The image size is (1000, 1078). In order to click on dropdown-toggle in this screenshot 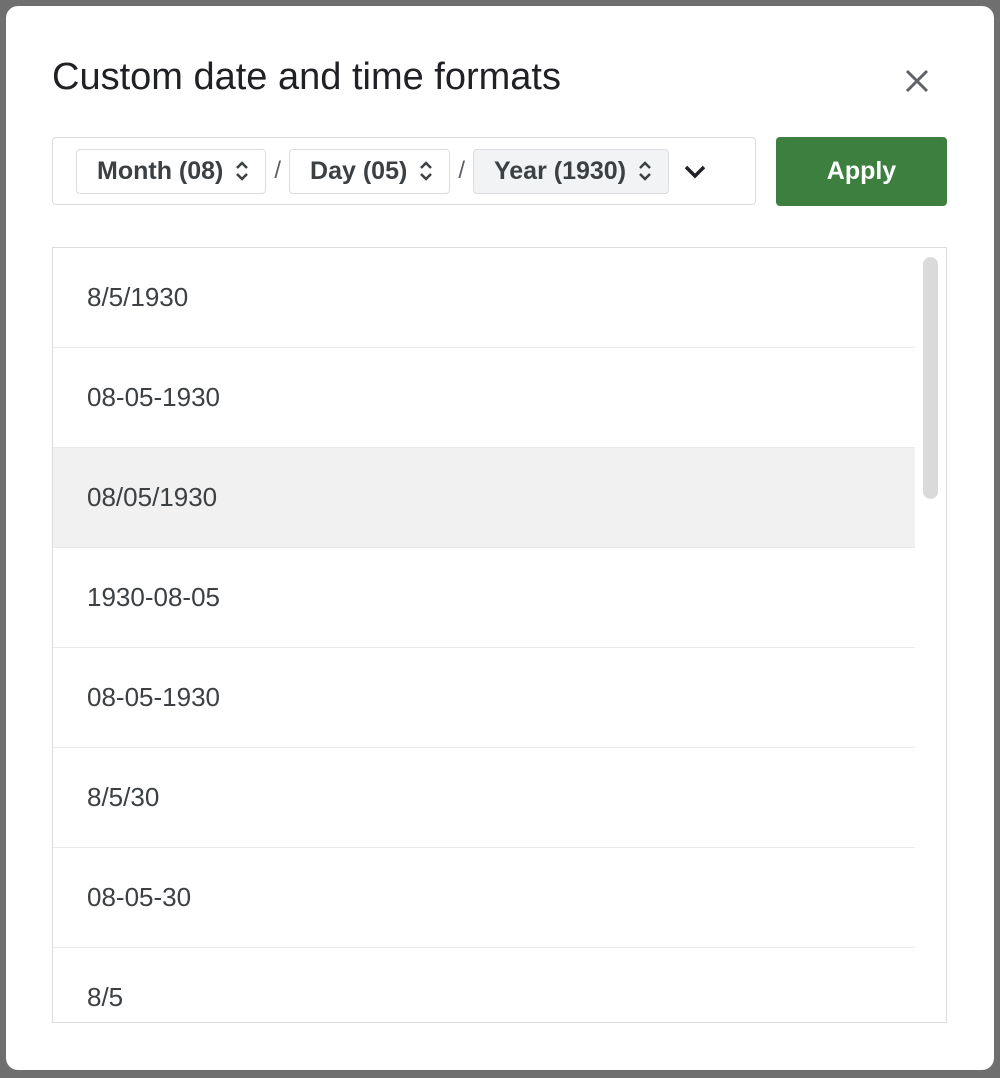, I will do `click(695, 171)`.